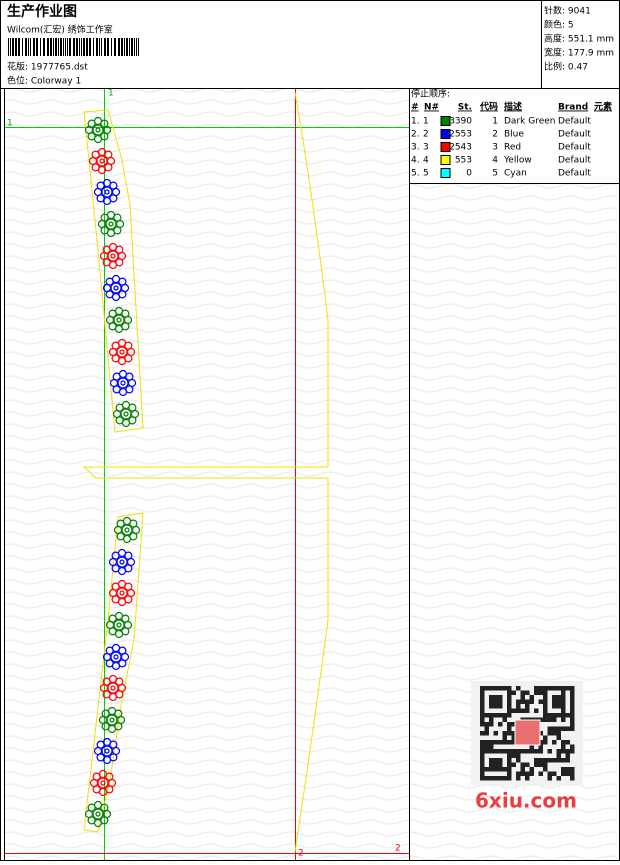 This screenshot has height=865, width=620. What do you see at coordinates (495, 174) in the screenshot?
I see `cell: 5` at bounding box center [495, 174].